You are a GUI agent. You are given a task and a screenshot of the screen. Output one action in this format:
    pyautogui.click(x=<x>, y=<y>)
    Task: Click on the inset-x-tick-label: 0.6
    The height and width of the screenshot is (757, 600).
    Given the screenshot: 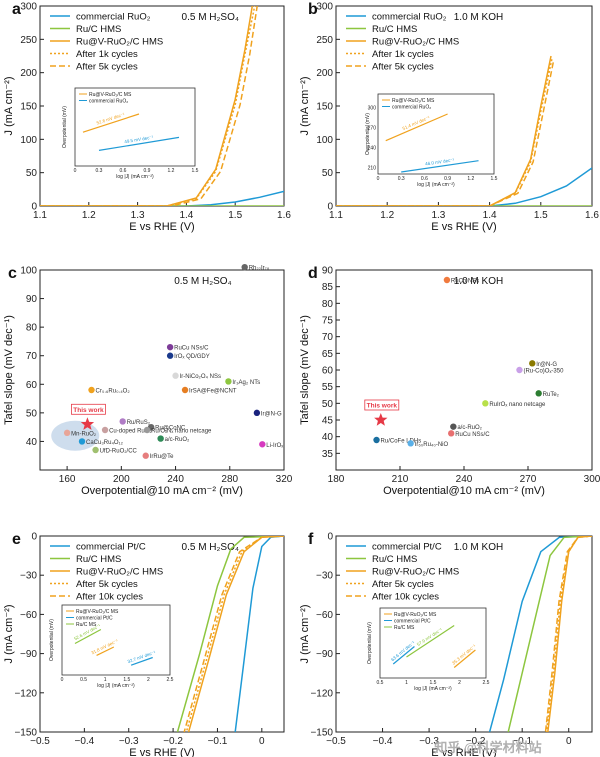 What is the action you would take?
    pyautogui.click(x=123, y=171)
    